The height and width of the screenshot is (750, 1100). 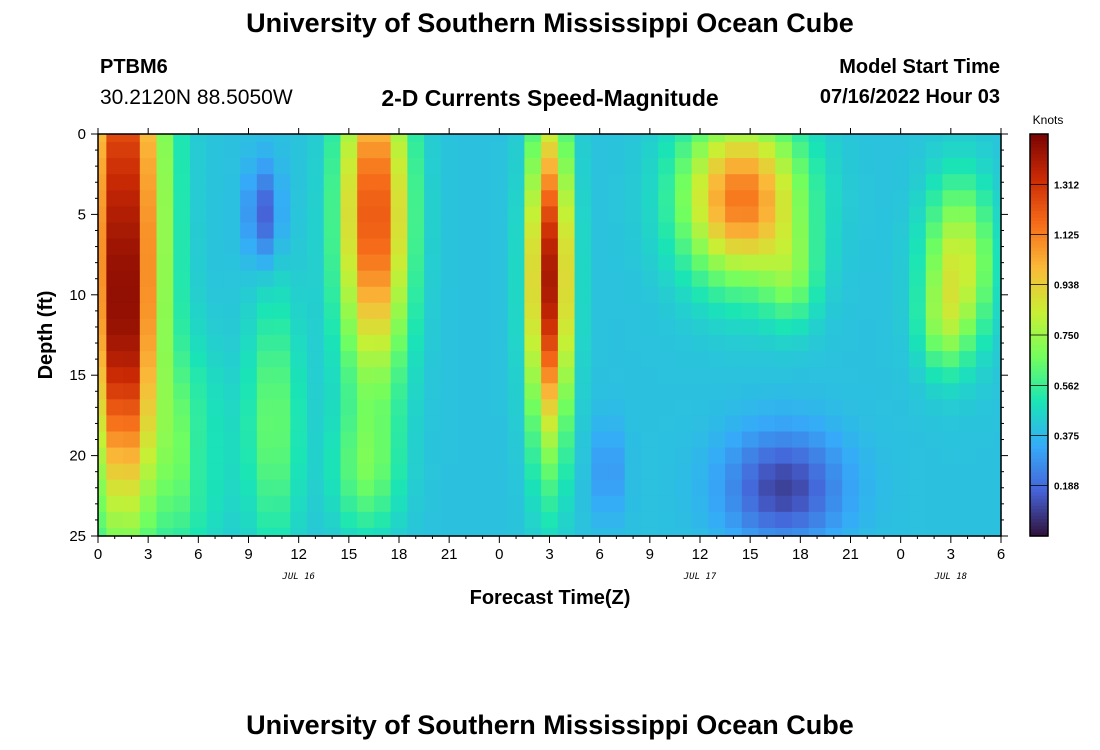 What do you see at coordinates (82, 214) in the screenshot?
I see `y-tick-label: 5` at bounding box center [82, 214].